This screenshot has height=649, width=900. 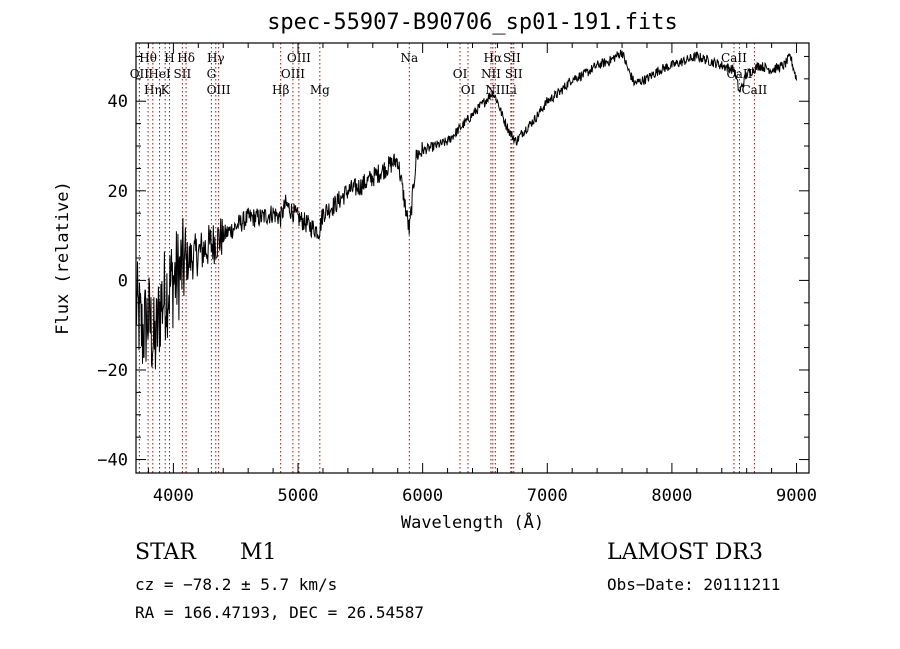 I want to click on x-tick-label: 9000, so click(x=796, y=496).